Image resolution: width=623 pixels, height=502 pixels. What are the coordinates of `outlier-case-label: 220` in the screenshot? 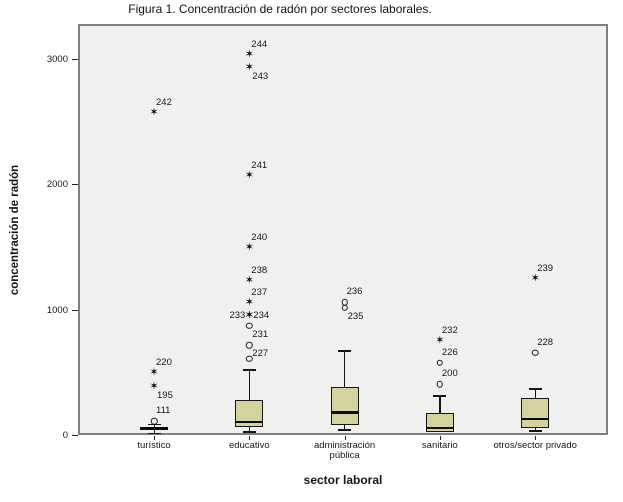 It's located at (164, 362).